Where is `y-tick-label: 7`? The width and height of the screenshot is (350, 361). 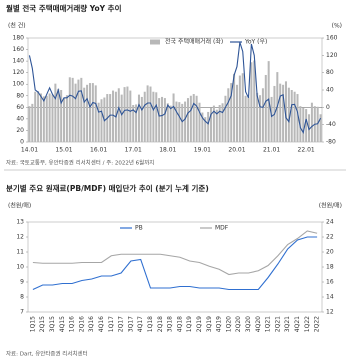 y-tick-label: 7 is located at coordinates (22, 312).